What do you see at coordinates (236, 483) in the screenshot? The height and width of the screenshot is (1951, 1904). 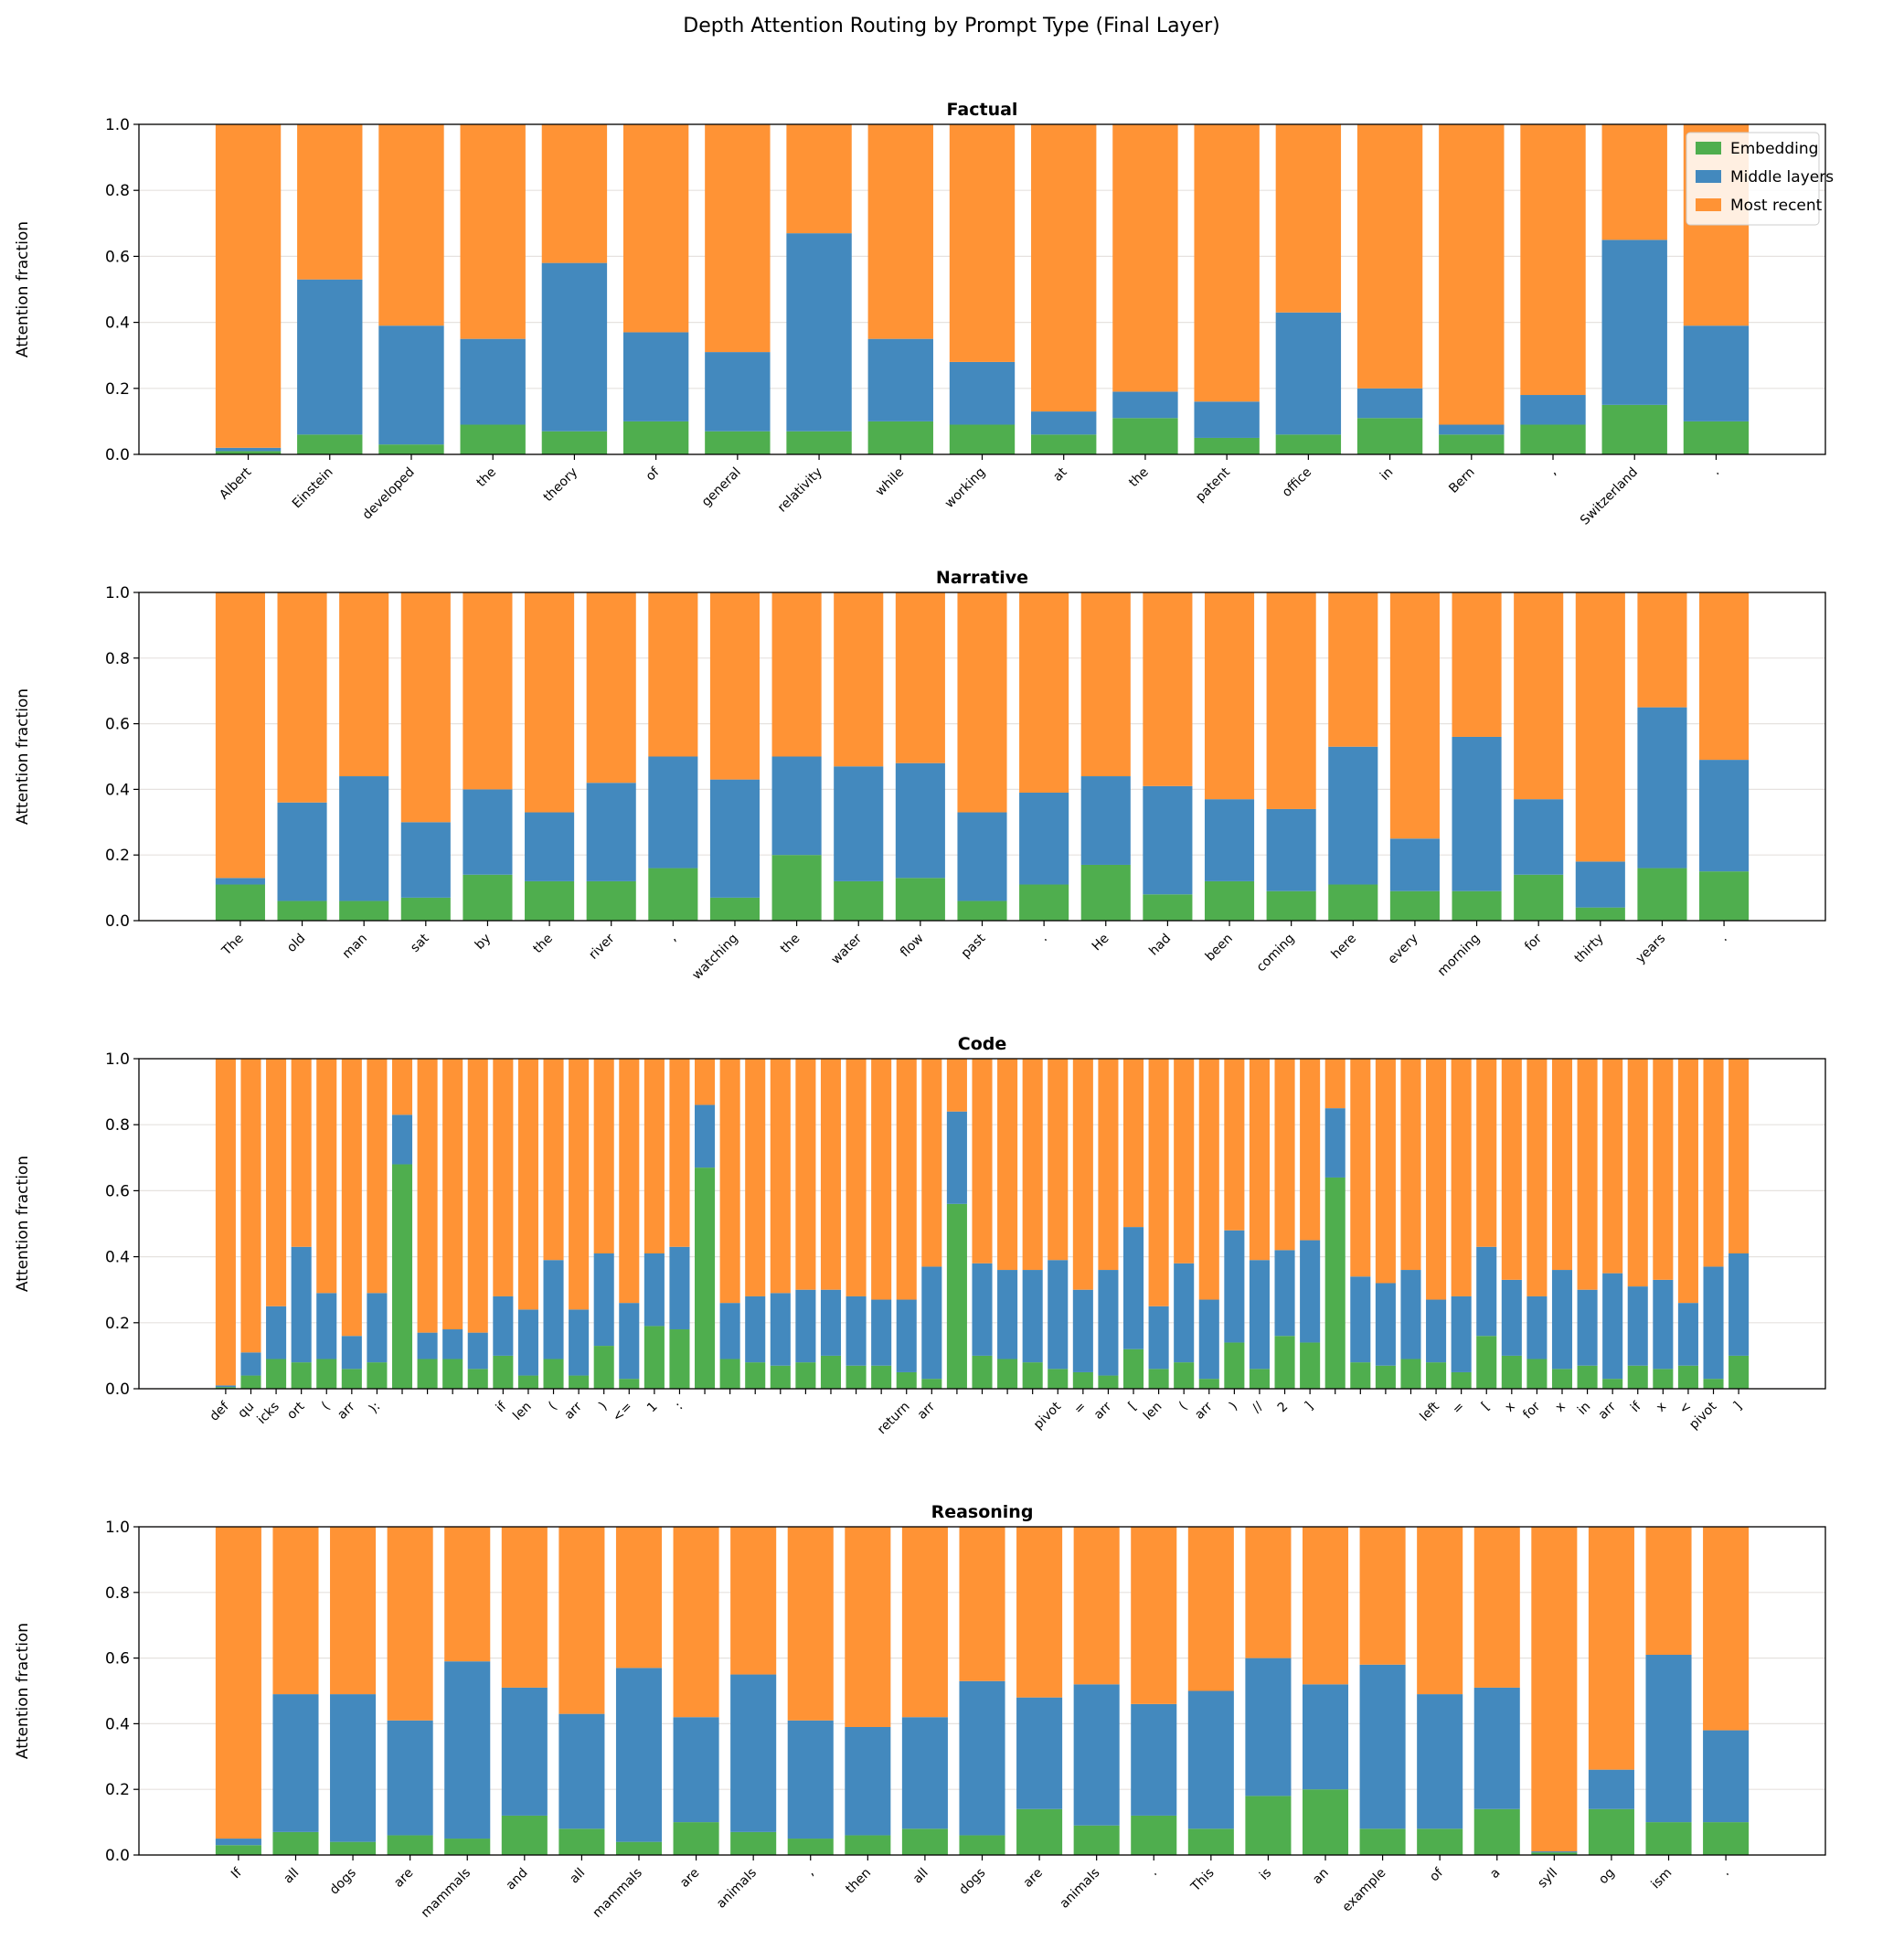 I see `x-tick-label: Albert` at bounding box center [236, 483].